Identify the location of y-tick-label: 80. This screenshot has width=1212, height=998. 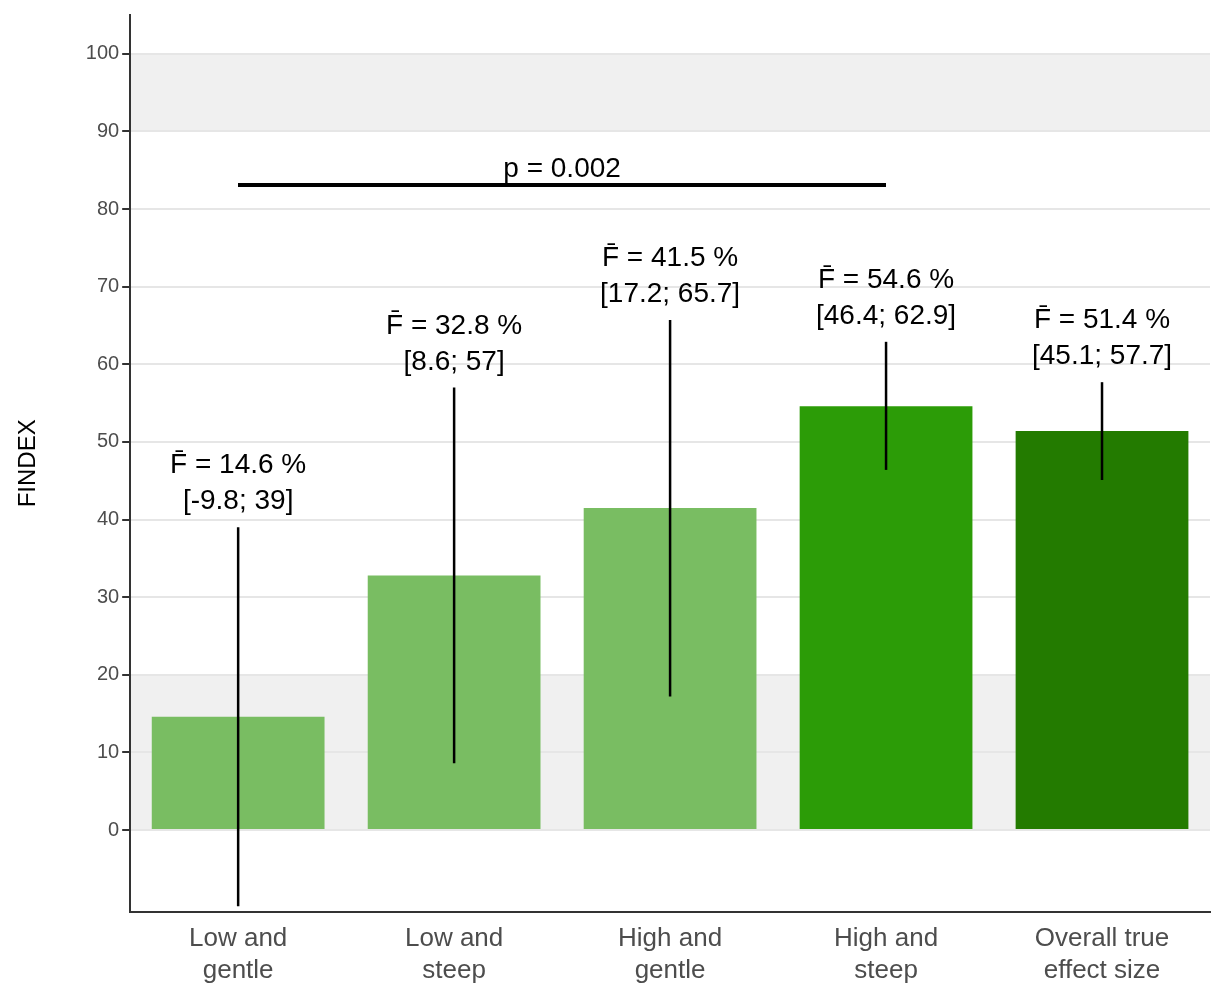
(108, 207).